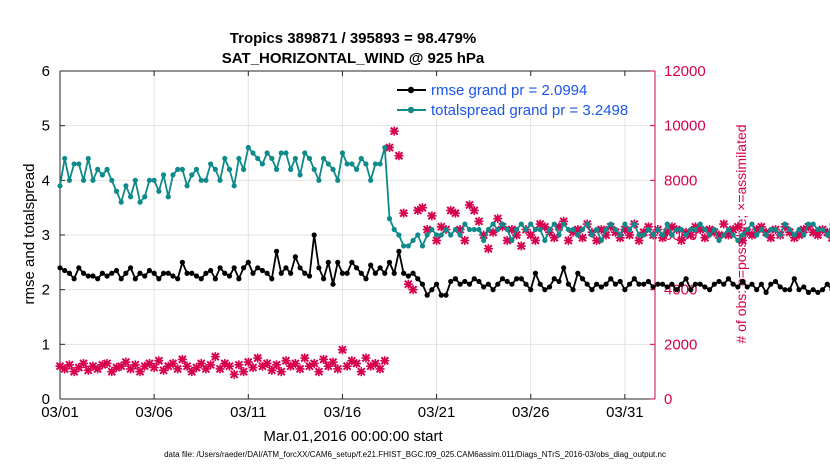 This screenshot has width=830, height=470. I want to click on y-tick-left-label: 2, so click(46, 290).